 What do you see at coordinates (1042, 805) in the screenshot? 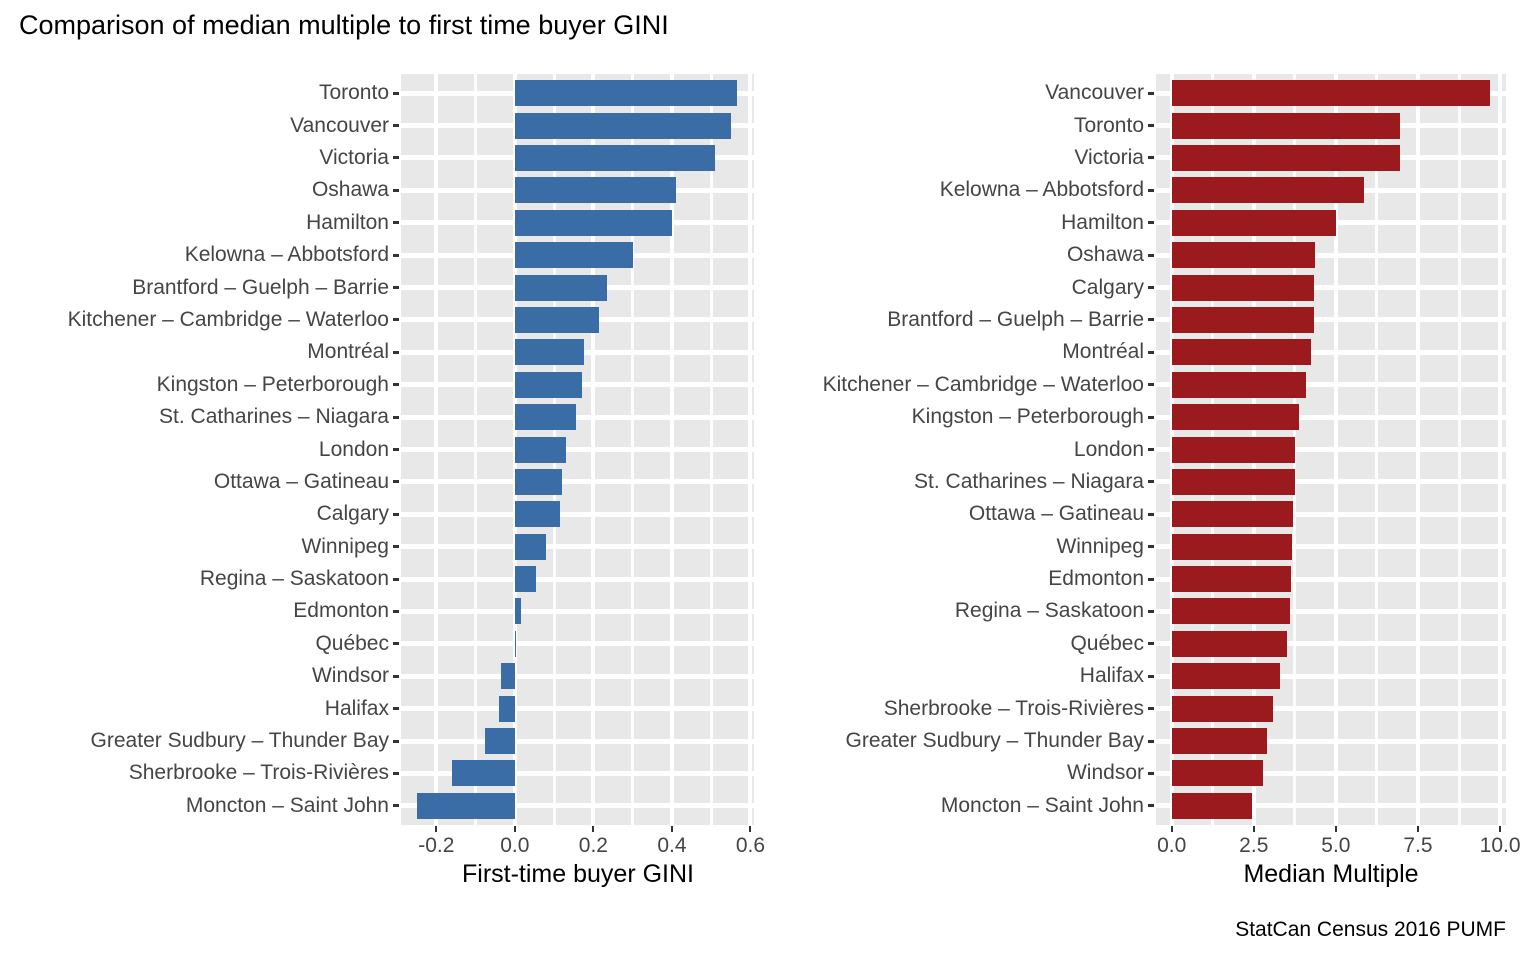
I see `y-axis-label: Moncton – Saint John` at bounding box center [1042, 805].